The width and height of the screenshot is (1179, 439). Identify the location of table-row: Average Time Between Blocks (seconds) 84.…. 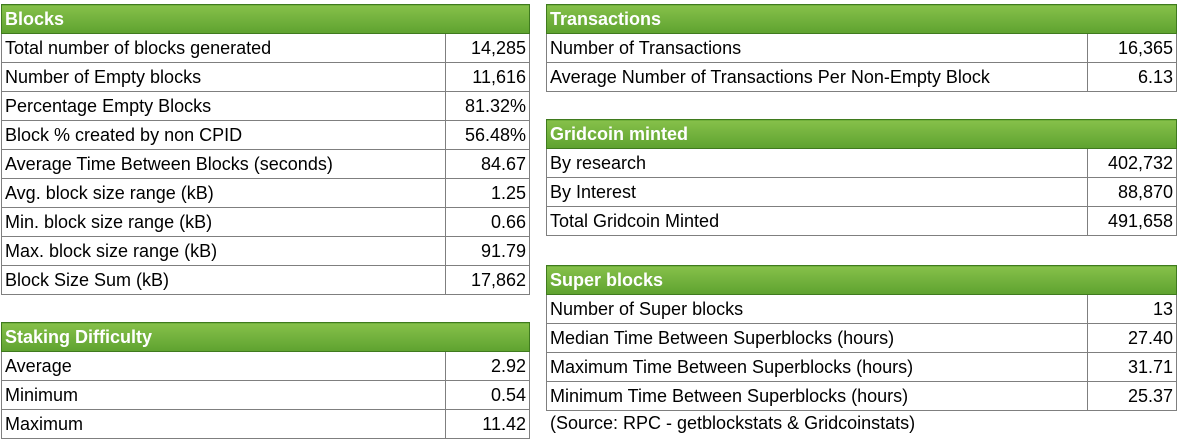
(265, 164).